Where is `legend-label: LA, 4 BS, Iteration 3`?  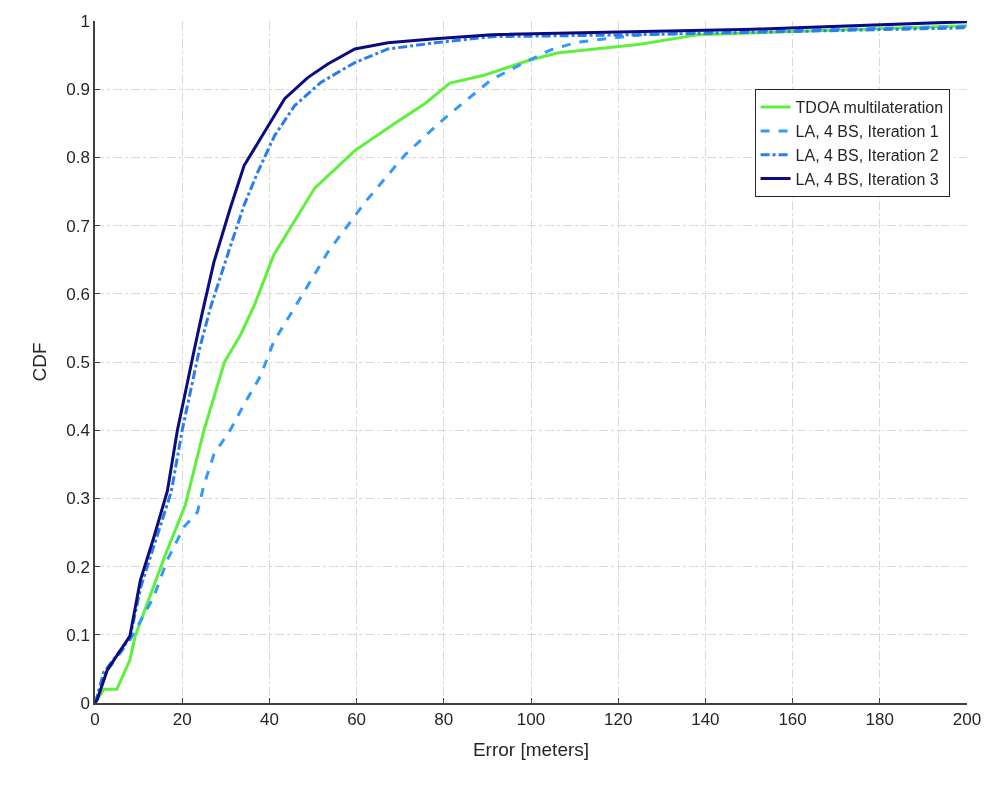
legend-label: LA, 4 BS, Iteration 3 is located at coordinates (867, 179).